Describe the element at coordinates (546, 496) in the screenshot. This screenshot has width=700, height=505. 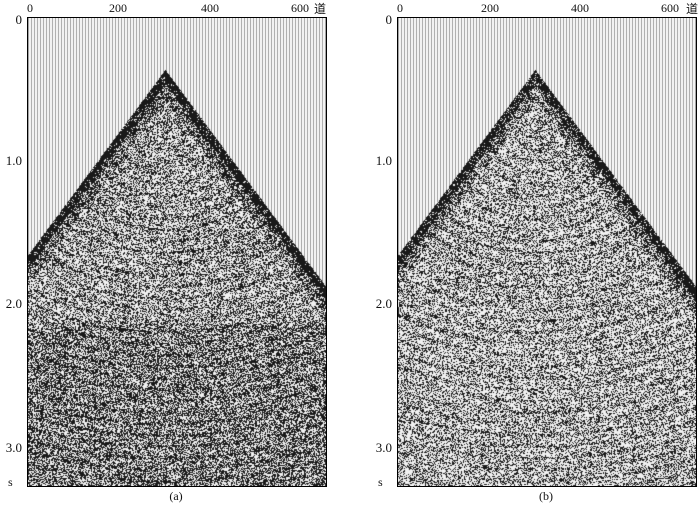
I see `panel-caption: (b)` at that location.